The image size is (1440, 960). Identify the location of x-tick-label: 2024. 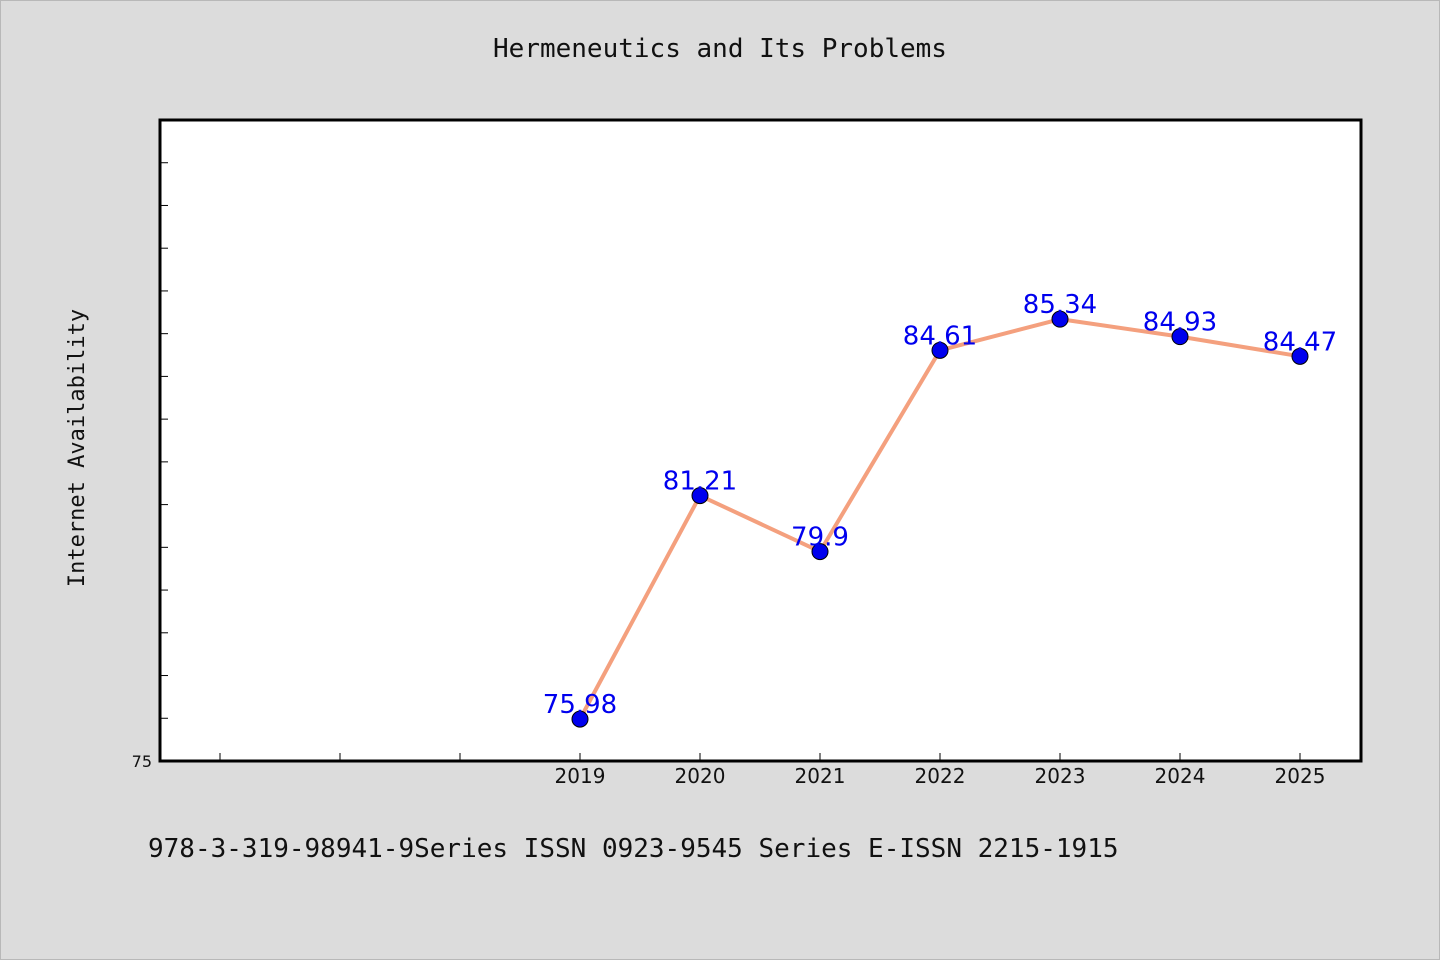
(1180, 776).